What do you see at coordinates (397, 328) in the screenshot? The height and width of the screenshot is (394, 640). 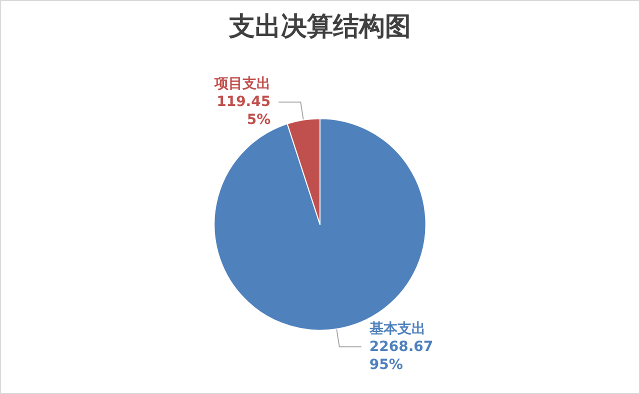 I see `slice-label: 基本支出` at bounding box center [397, 328].